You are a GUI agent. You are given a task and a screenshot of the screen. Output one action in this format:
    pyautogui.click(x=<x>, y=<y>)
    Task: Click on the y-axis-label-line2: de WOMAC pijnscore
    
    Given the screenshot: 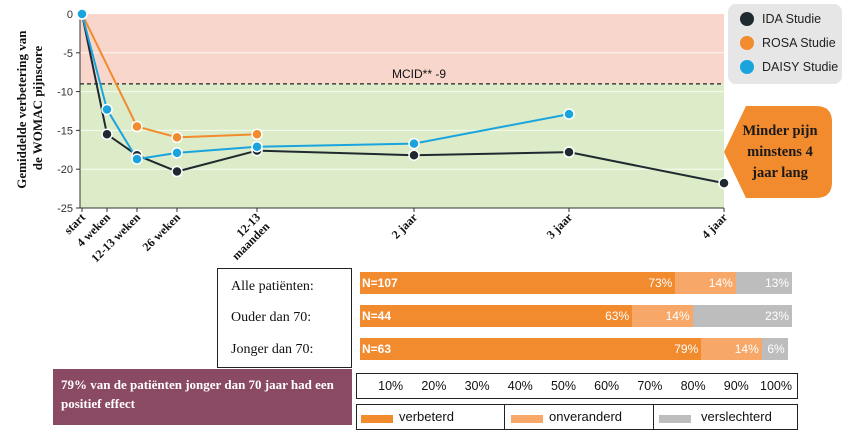 What is the action you would take?
    pyautogui.click(x=37, y=108)
    